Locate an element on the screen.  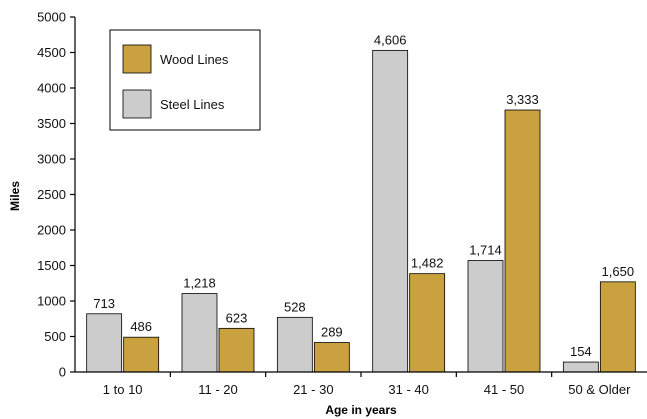
y-tick-label: 1500 is located at coordinates (51, 265).